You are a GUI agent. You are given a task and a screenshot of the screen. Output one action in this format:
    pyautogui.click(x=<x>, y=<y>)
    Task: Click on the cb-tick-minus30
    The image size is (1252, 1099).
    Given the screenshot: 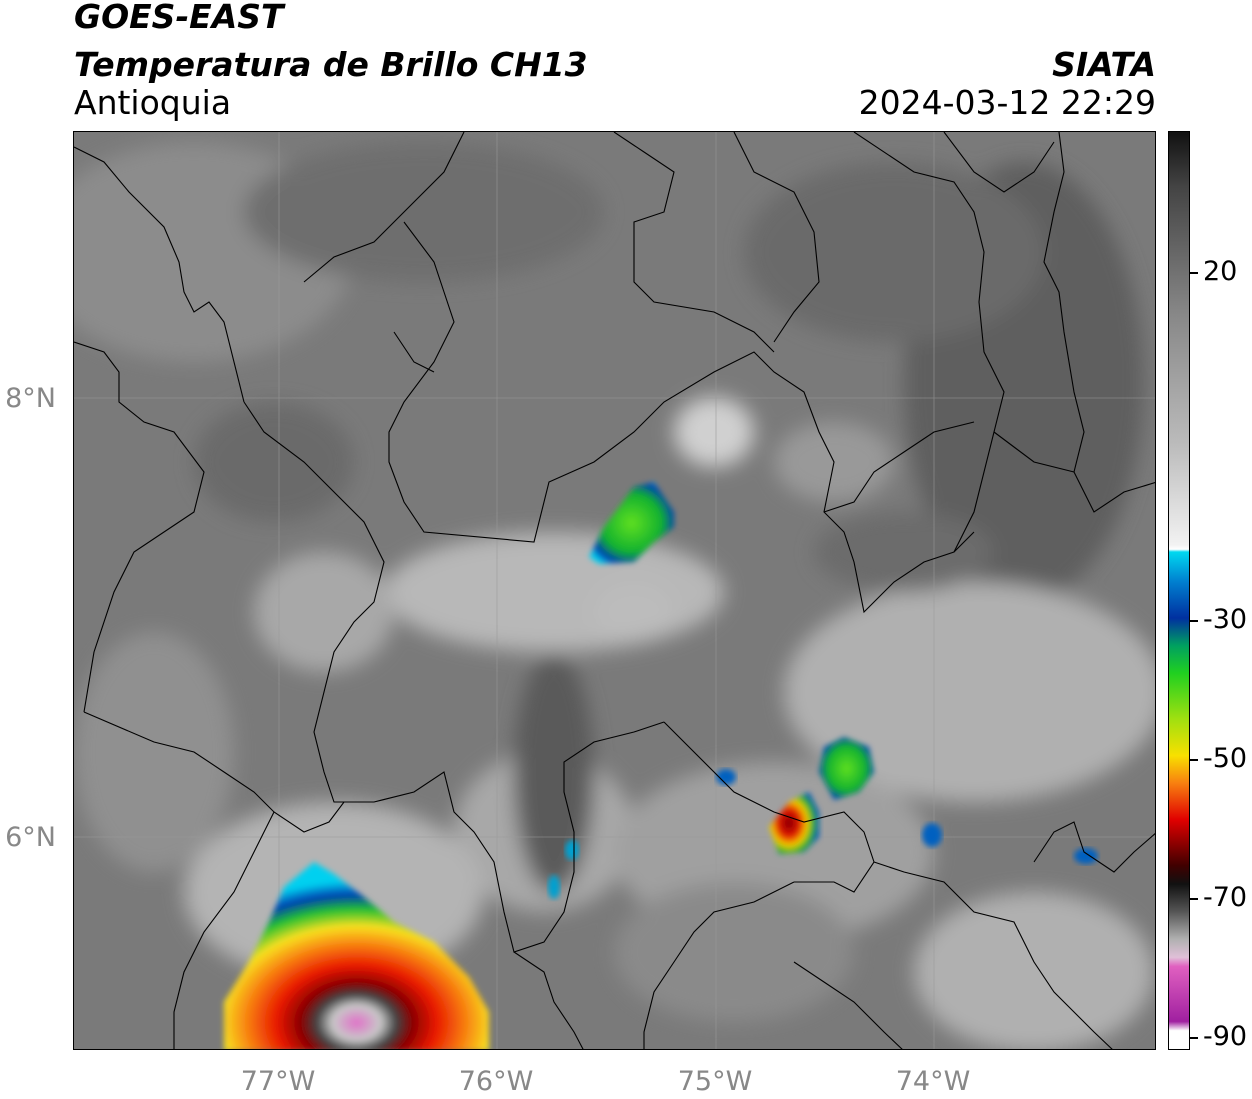 What is the action you would take?
    pyautogui.click(x=1194, y=621)
    